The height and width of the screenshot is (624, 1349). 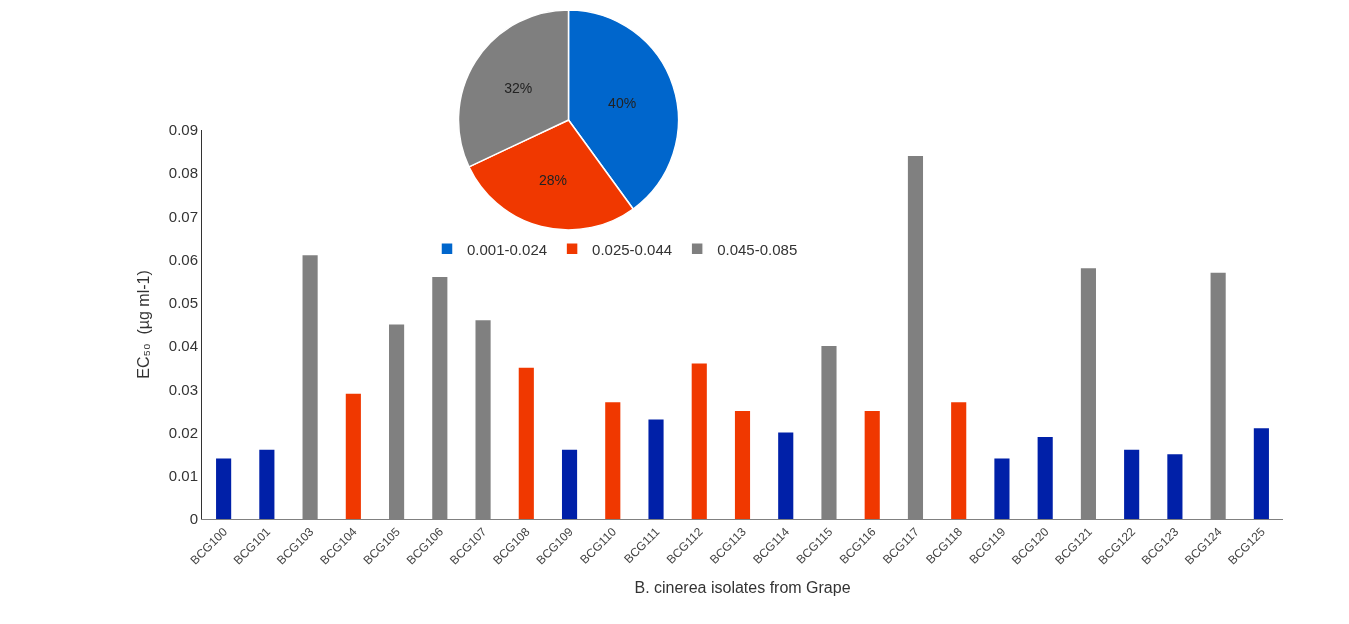 What do you see at coordinates (553, 180) in the screenshot?
I see `data-label: 28%` at bounding box center [553, 180].